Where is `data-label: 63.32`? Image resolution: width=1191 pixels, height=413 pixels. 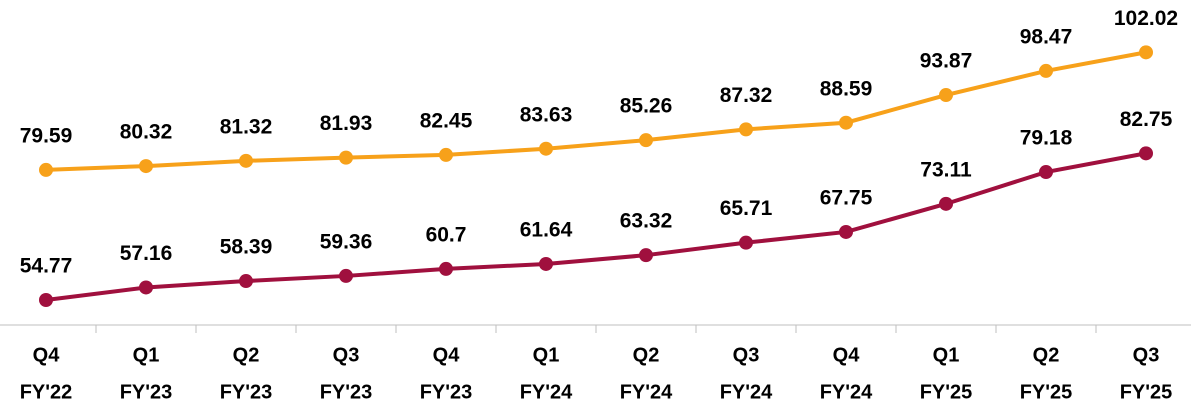
data-label: 63.32 is located at coordinates (646, 221).